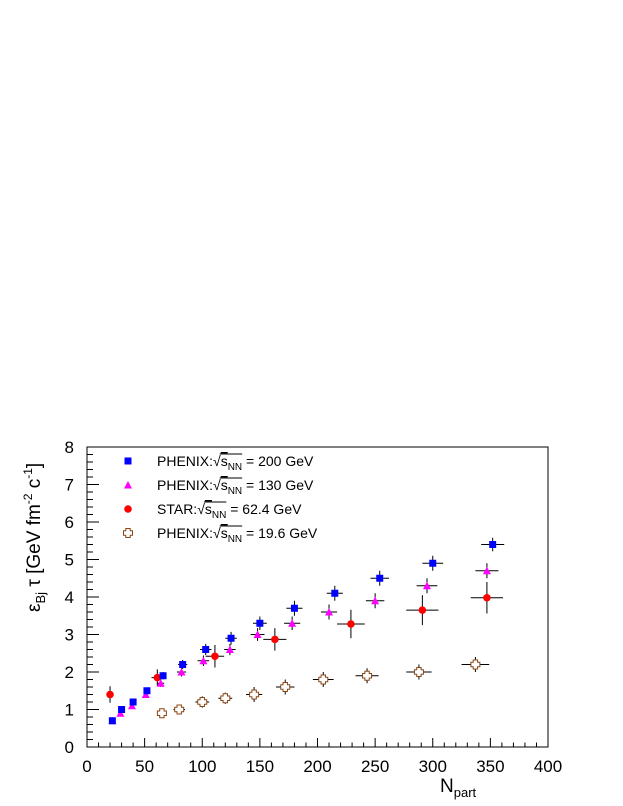 This screenshot has height=806, width=623. I want to click on legend-entry: PHENIX:√sNN = 130 GeV, so click(219, 487).